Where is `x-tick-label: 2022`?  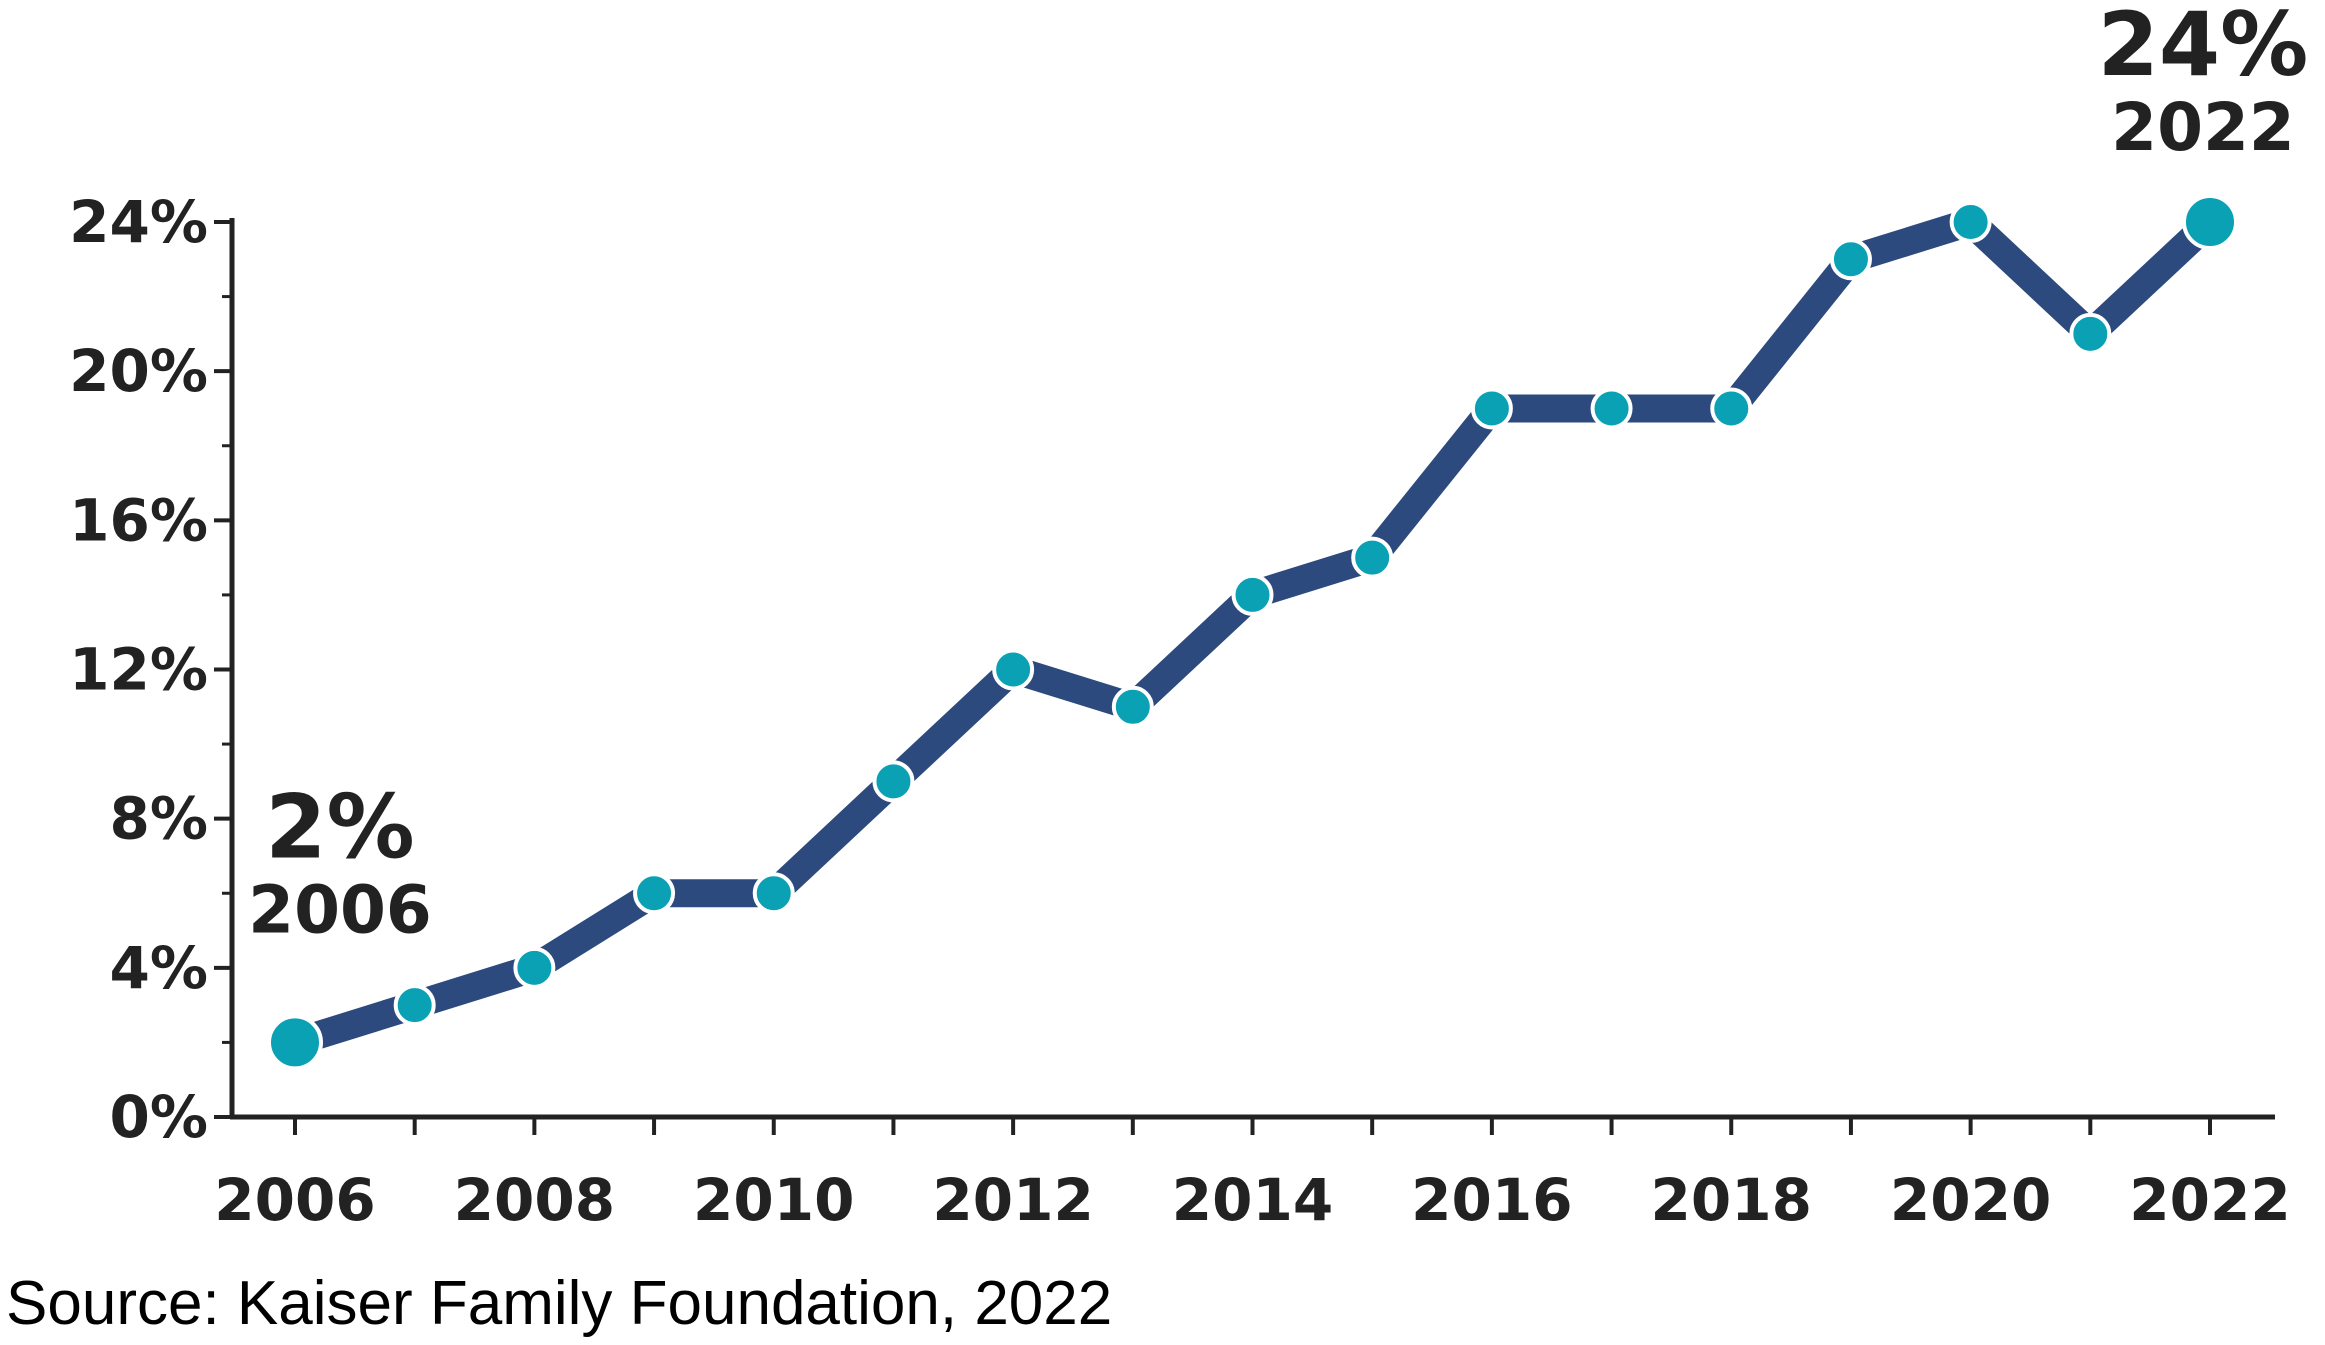
x-tick-label: 2022 is located at coordinates (2209, 1200).